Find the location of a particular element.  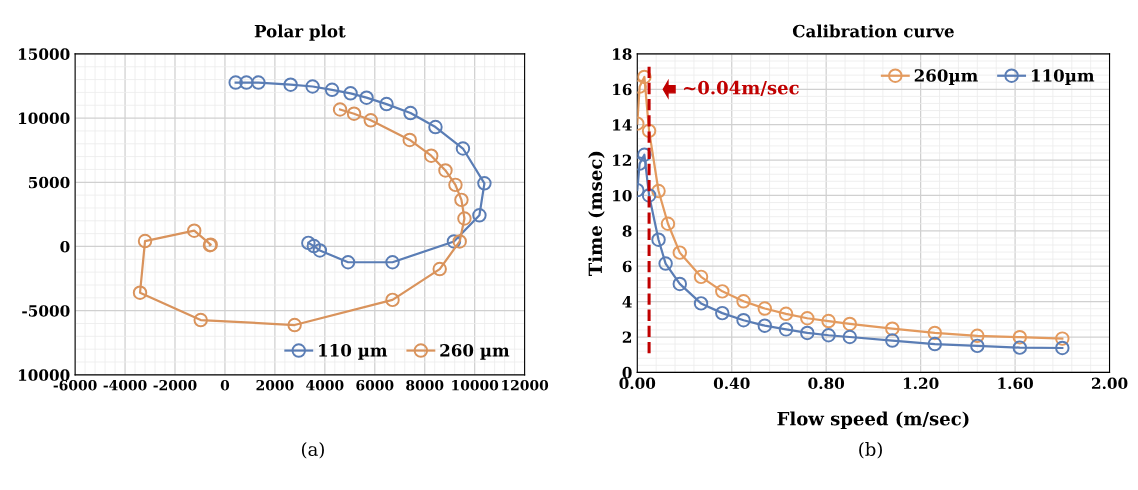

x-tick-label: 1.60 is located at coordinates (1015, 383).